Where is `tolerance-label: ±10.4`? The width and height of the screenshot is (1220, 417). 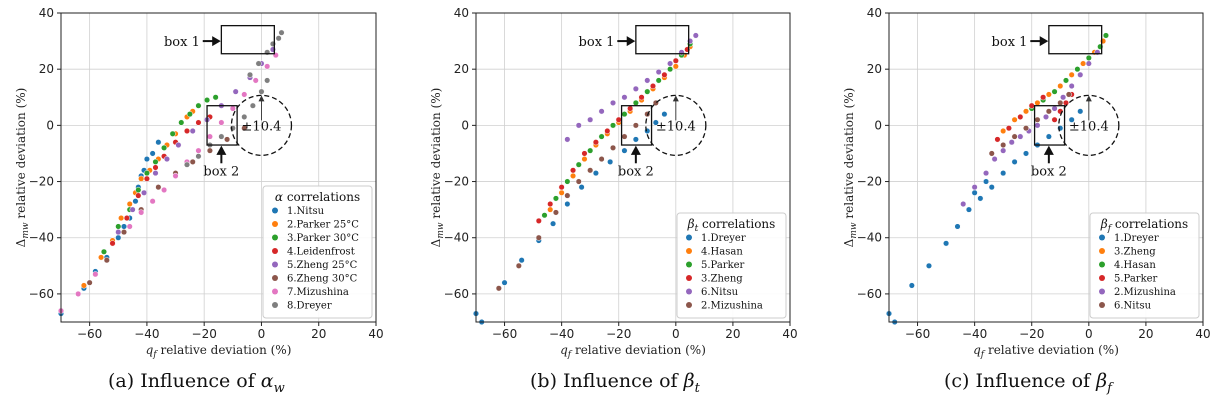 tolerance-label: ±10.4 is located at coordinates (676, 126).